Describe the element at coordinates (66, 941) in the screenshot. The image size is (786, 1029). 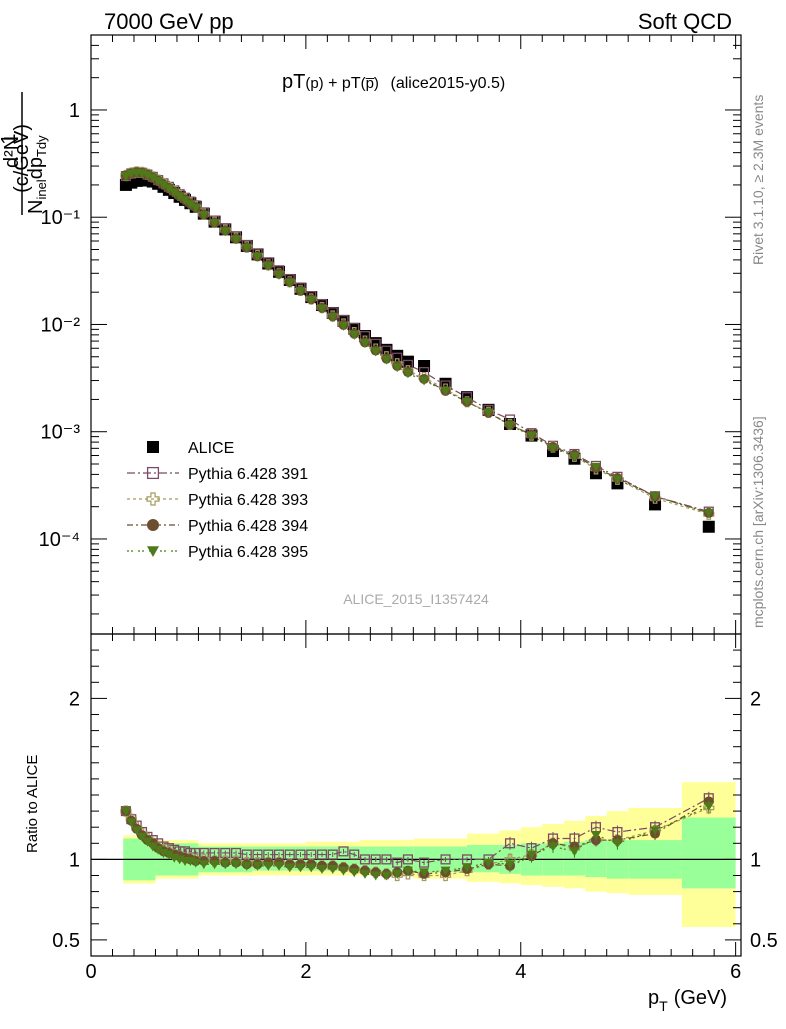
I see `ratio-y-tick-label: 0.5` at that location.